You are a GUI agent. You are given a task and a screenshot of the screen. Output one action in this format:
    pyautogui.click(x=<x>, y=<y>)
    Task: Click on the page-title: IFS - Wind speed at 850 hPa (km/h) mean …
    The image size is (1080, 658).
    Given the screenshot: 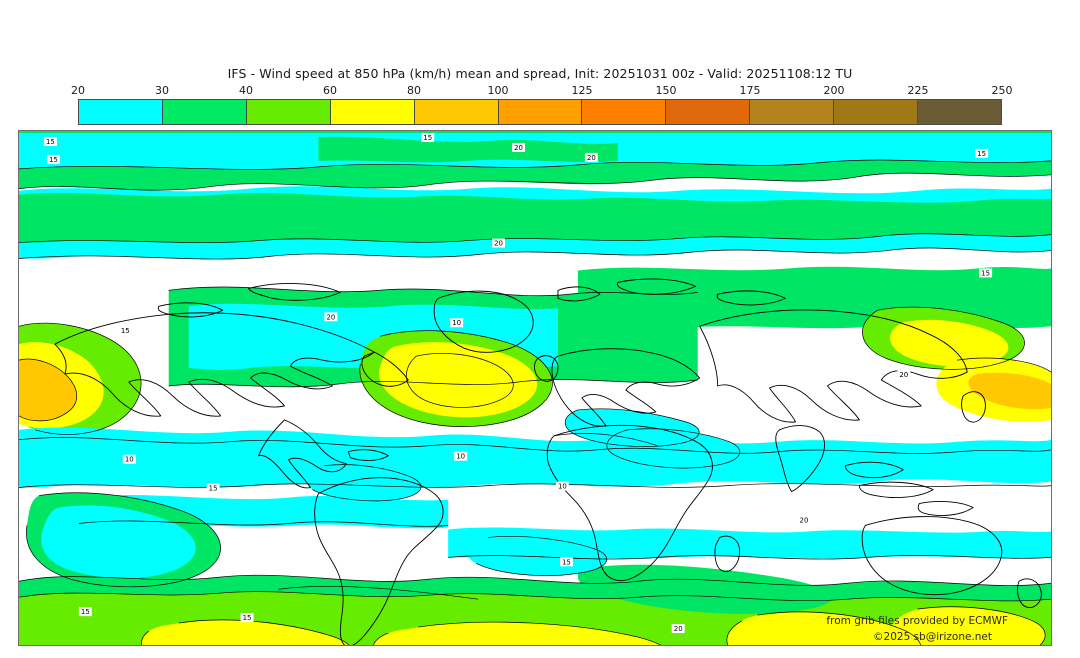 What is the action you would take?
    pyautogui.click(x=540, y=73)
    